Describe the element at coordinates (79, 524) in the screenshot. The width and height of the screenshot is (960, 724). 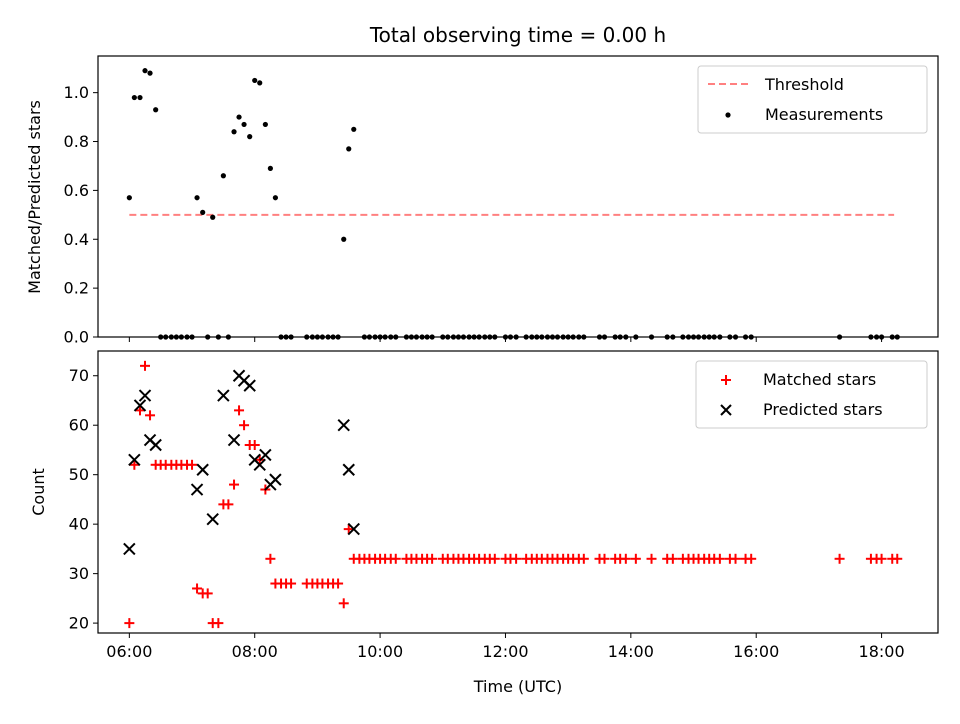
I see `y-tick-label: 40` at that location.